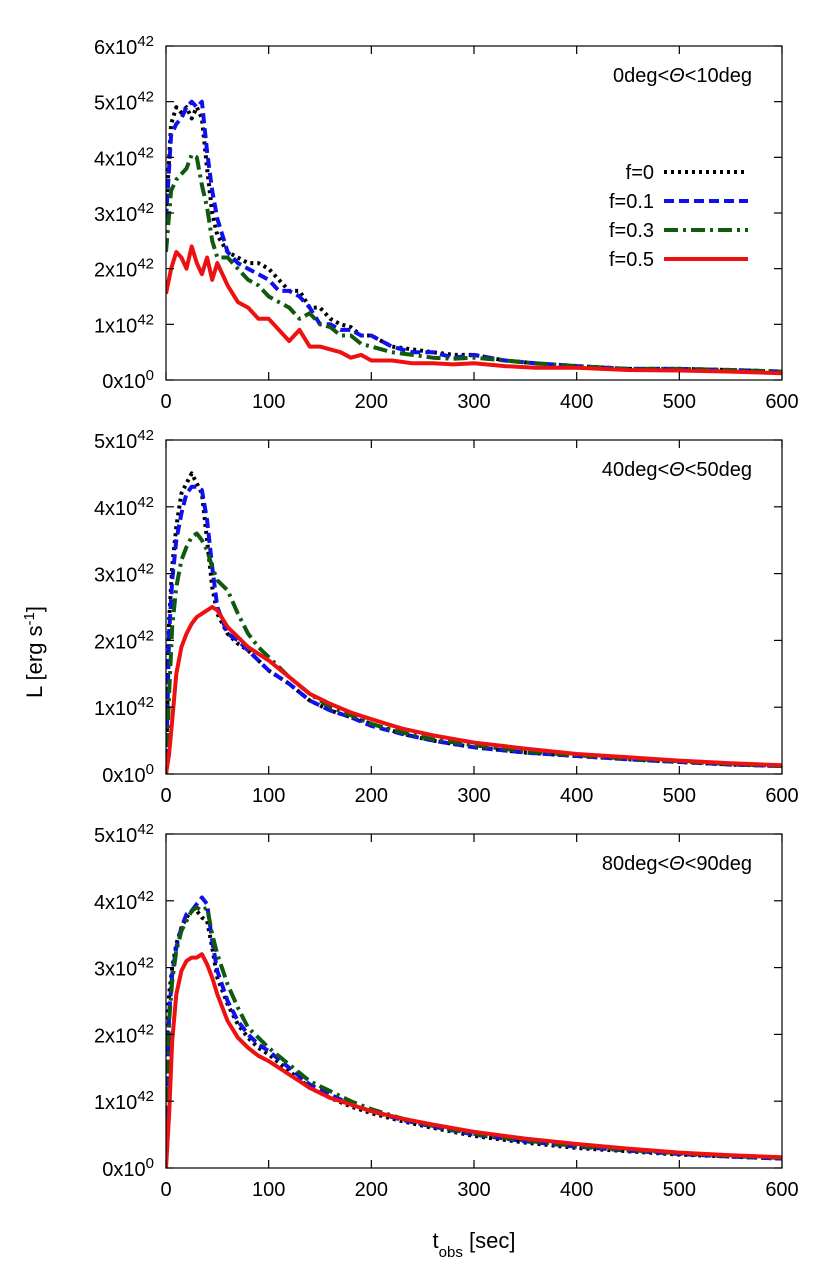  I want to click on y-tick-mantissa: 6x10, so click(115, 48).